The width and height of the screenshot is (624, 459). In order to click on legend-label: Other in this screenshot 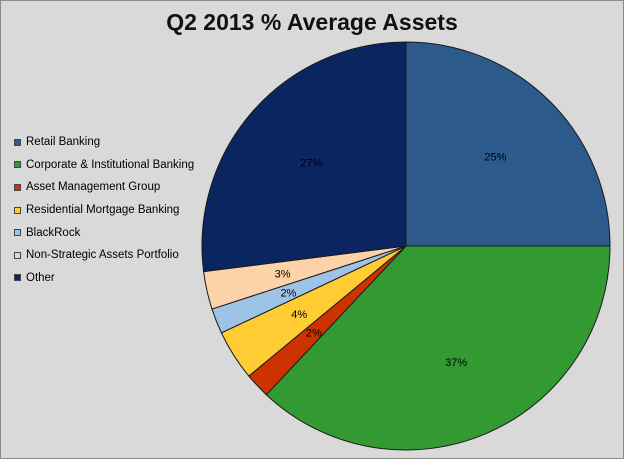, I will do `click(40, 277)`.